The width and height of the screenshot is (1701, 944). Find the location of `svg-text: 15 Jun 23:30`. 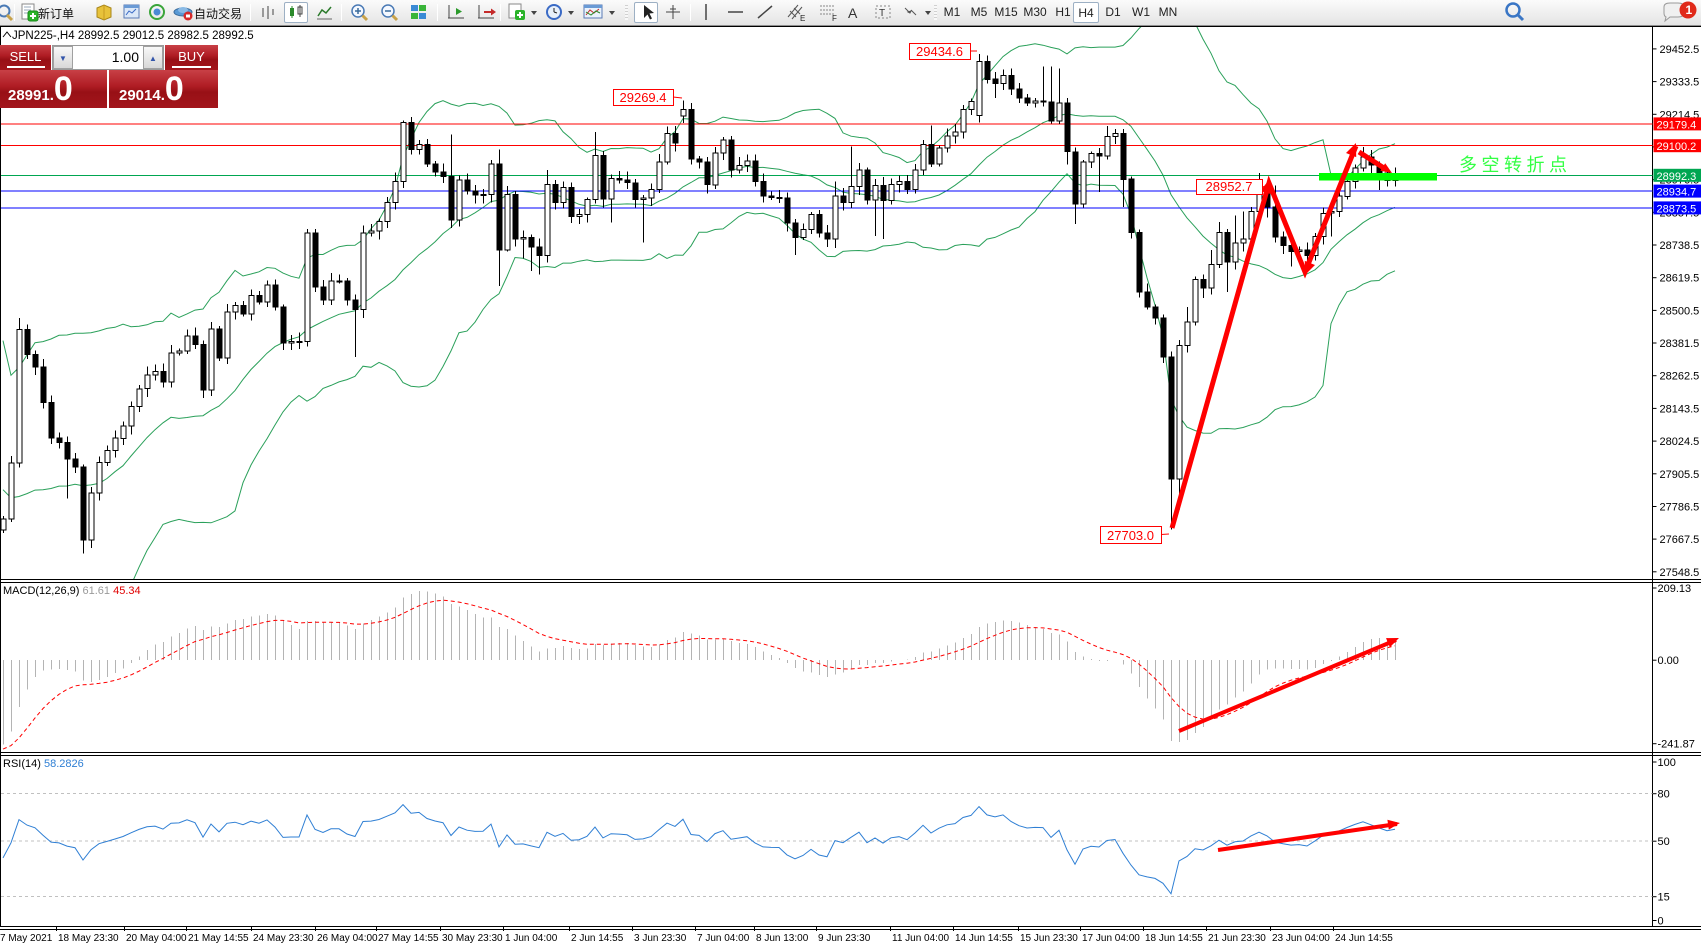

svg-text: 15 Jun 23:30 is located at coordinates (1049, 938).